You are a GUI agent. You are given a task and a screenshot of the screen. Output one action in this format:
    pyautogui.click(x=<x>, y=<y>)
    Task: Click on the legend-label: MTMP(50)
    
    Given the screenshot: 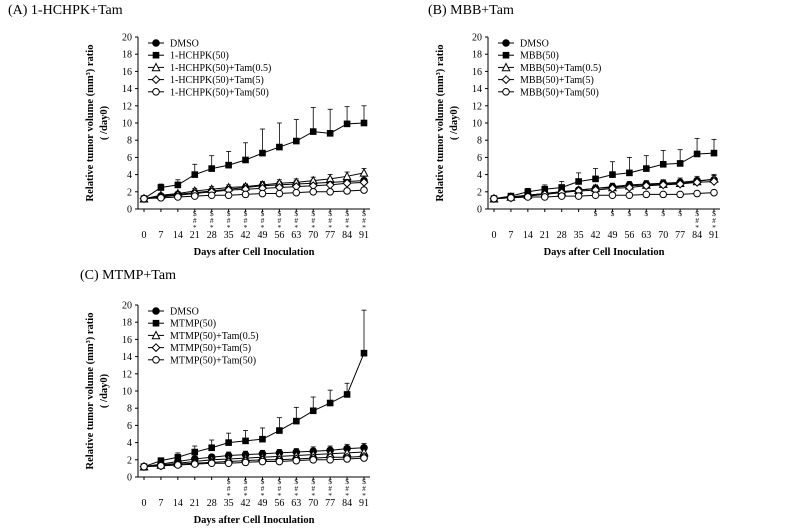 What is the action you would take?
    pyautogui.click(x=193, y=324)
    